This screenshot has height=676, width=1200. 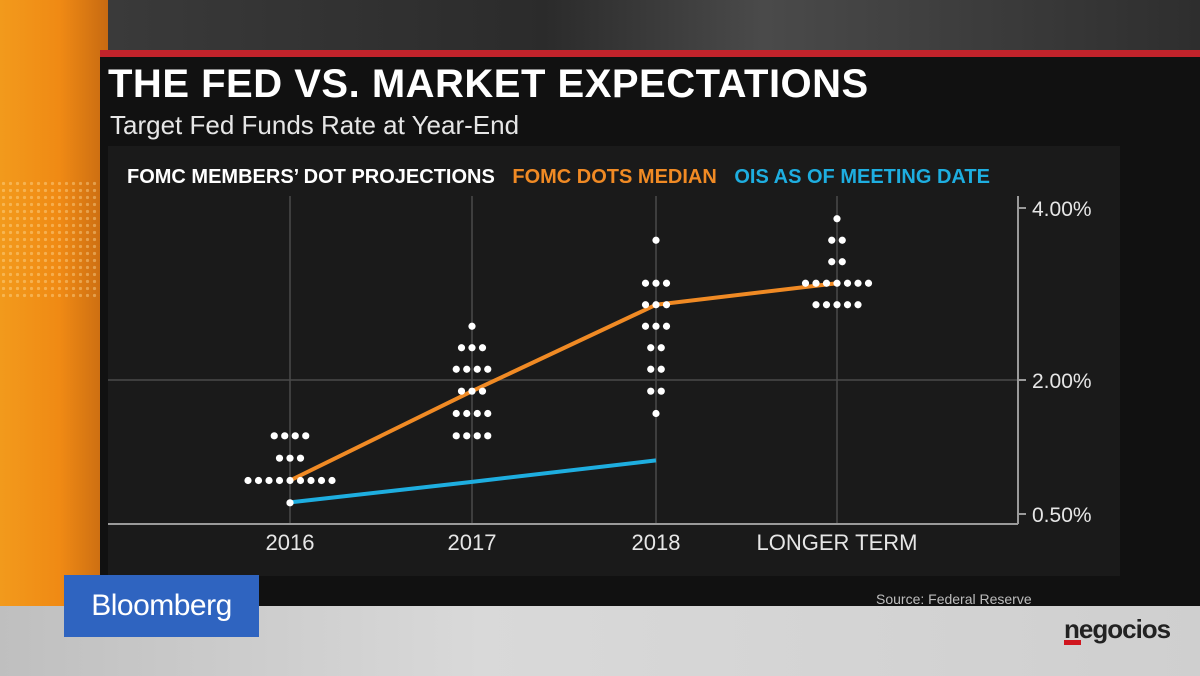 What do you see at coordinates (1072, 642) in the screenshot?
I see `negocios-logo-mark` at bounding box center [1072, 642].